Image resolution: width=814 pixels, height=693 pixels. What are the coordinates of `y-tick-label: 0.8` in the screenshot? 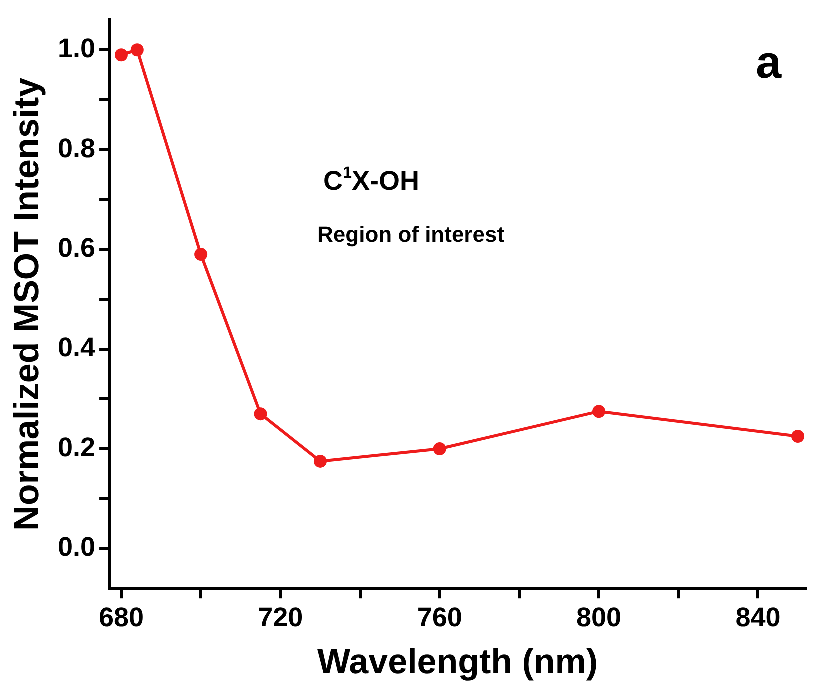 It's located at (77, 148).